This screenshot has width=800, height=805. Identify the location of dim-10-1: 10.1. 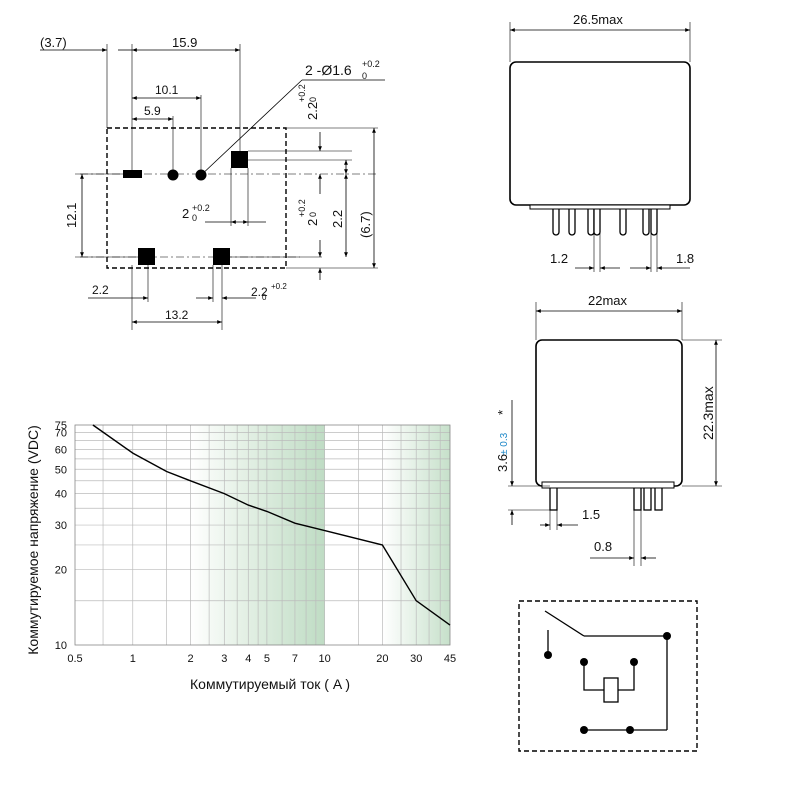
(167, 90).